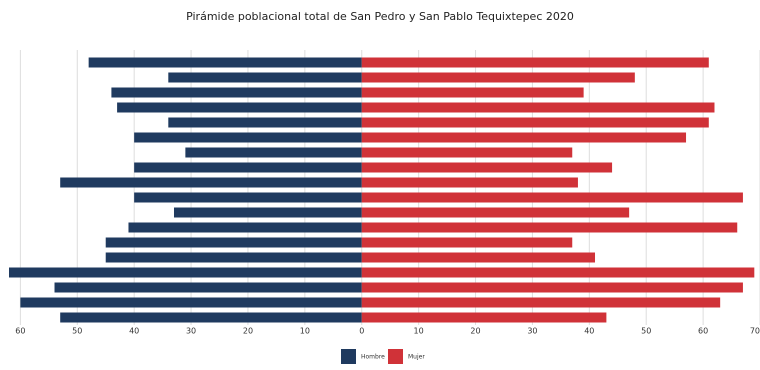  Describe the element at coordinates (416, 357) in the screenshot. I see `legend-label: Mujer` at that location.